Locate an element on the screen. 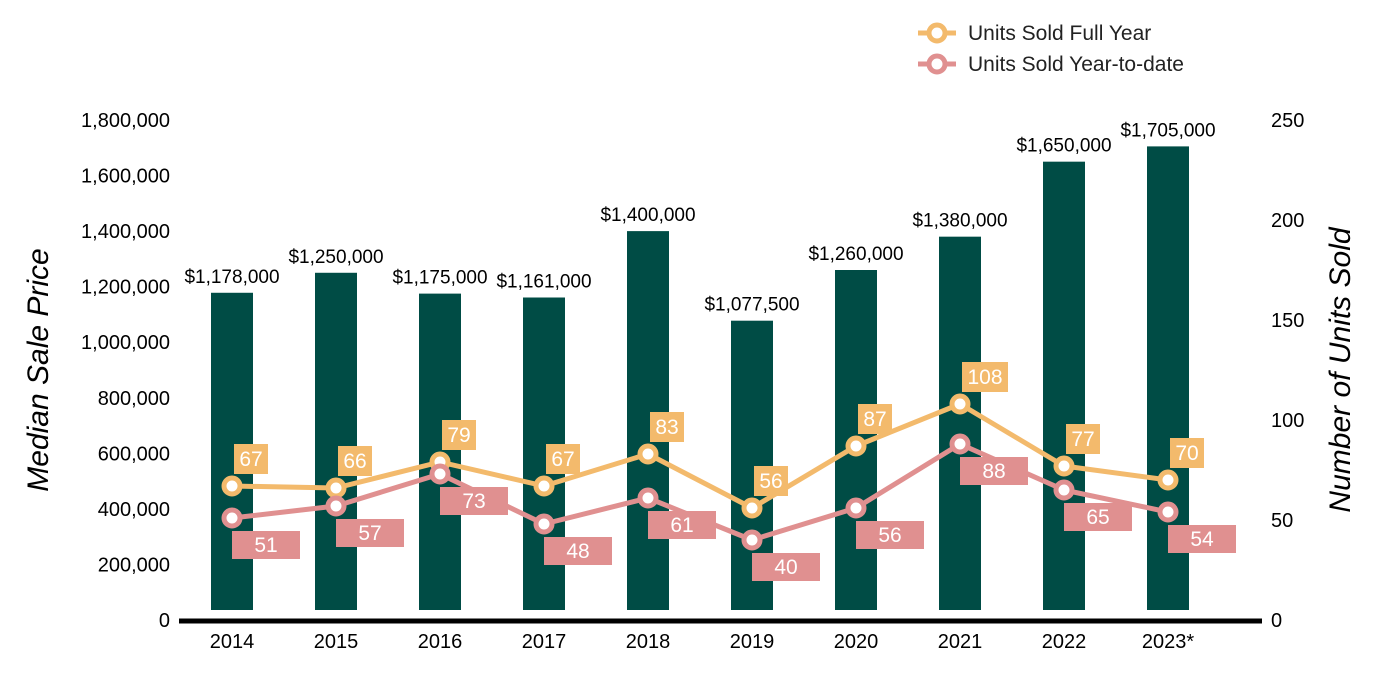 The image size is (1400, 700). left-tick-label: 400,000 is located at coordinates (134, 510).